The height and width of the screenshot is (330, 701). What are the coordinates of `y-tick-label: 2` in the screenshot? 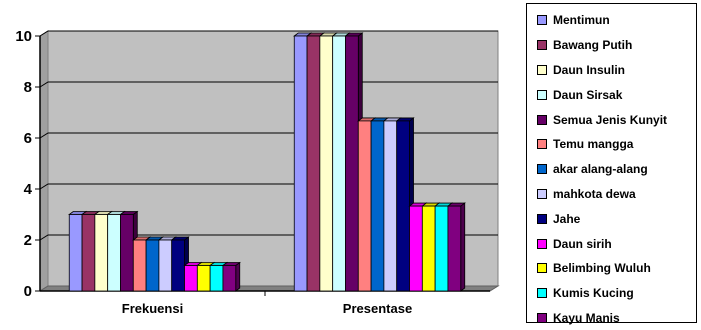 It's located at (28, 240).